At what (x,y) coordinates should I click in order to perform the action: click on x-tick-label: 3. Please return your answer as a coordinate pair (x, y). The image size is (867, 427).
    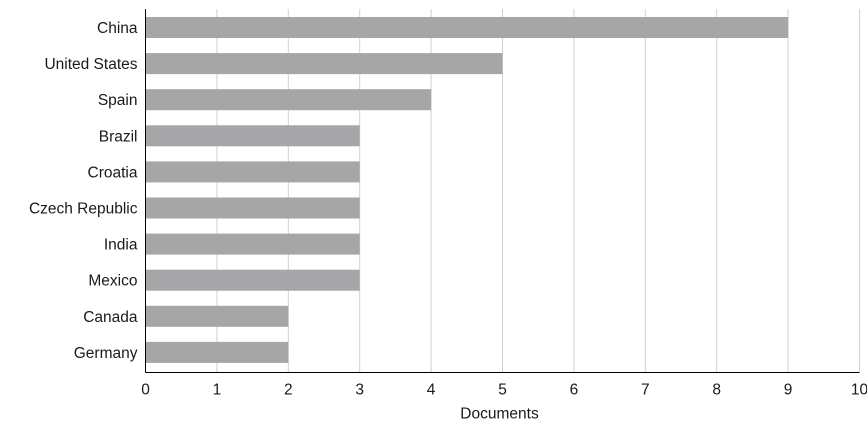
    Looking at the image, I should click on (359, 390).